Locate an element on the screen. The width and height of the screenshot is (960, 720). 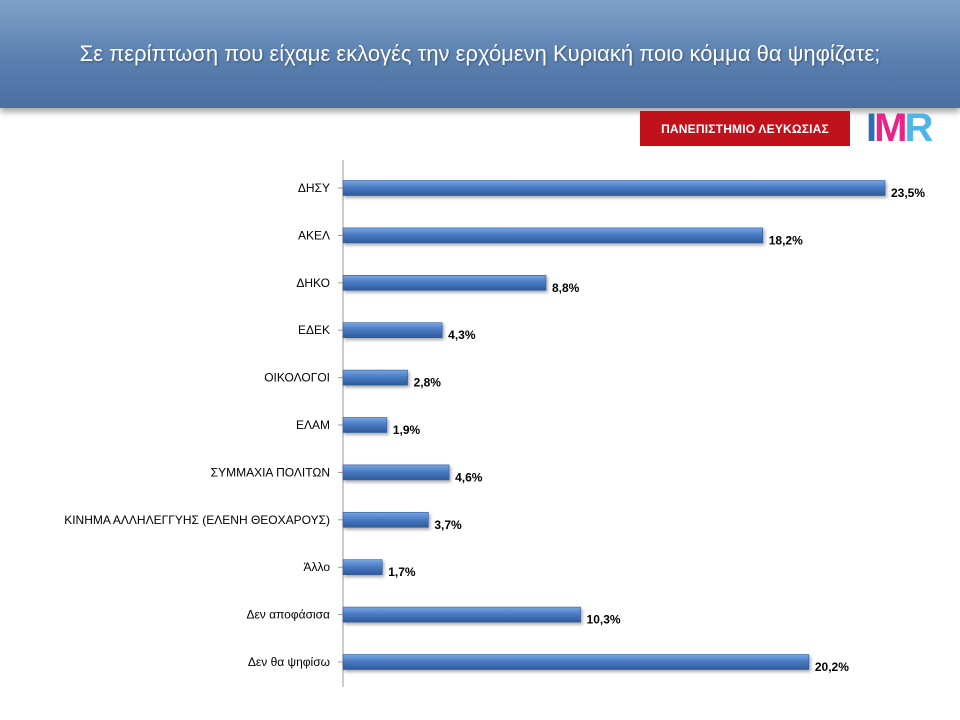
category-label: ΚΙΝΗΜΑ ΑΛΛΗΛΕΓΓΥΗΣ (ΕΛΕΝΗ ΘΕΟΧΑΡΟΥΣ) is located at coordinates (197, 520).